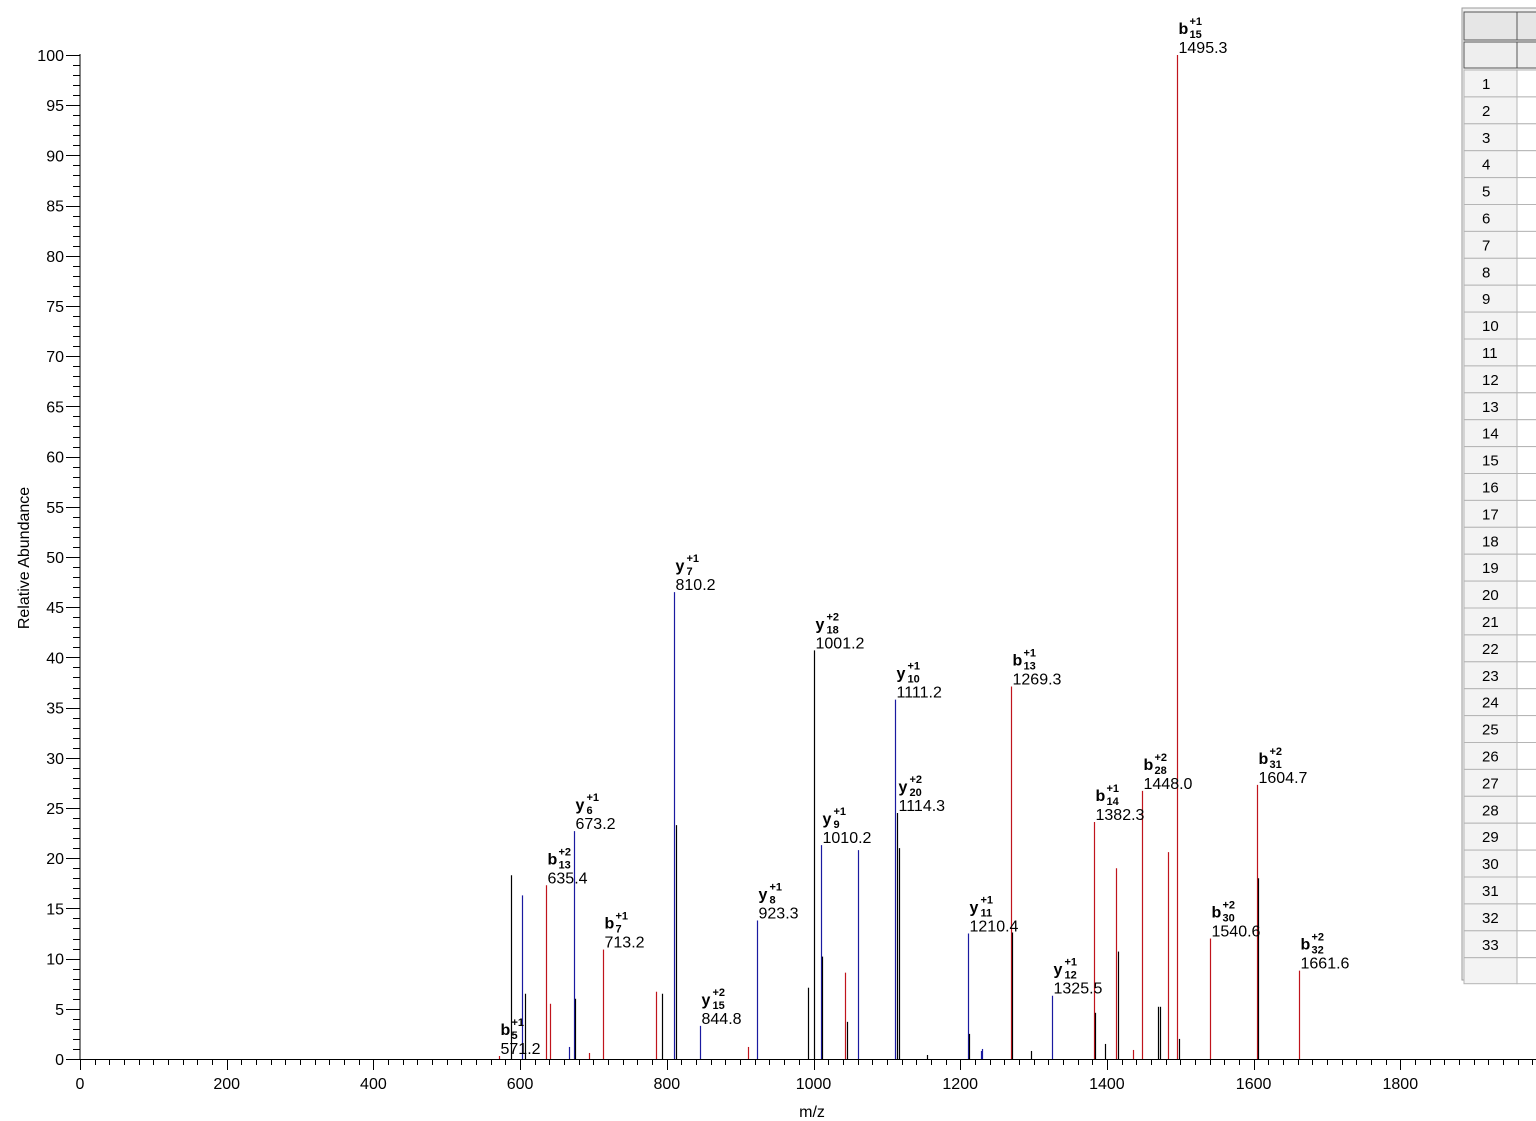 This screenshot has height=1121, width=1536. What do you see at coordinates (1078, 989) in the screenshot?
I see `peak-mz-label: 1325.5` at bounding box center [1078, 989].